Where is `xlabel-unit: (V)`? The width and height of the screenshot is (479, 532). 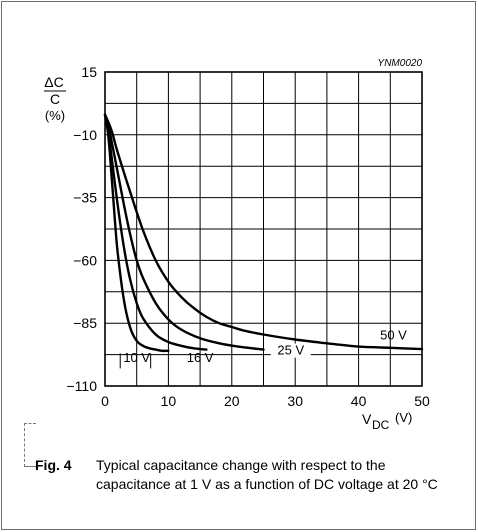
xlabel-unit: (V) is located at coordinates (403, 417).